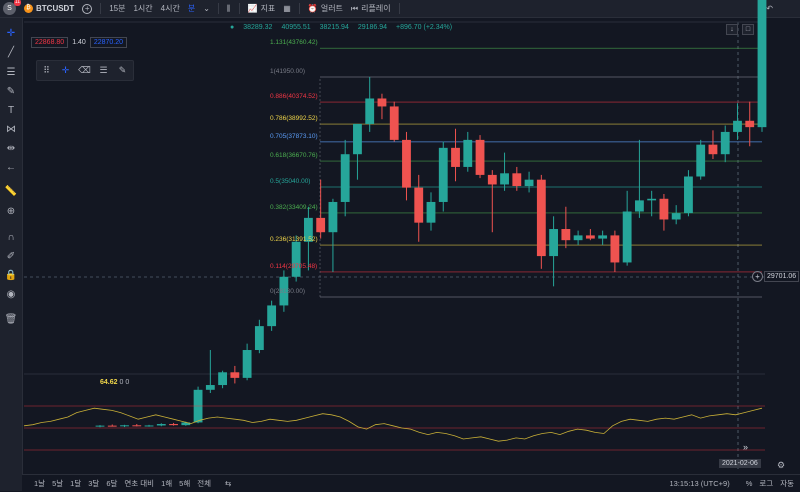  I want to click on eye-icon: ◉, so click(11, 294).